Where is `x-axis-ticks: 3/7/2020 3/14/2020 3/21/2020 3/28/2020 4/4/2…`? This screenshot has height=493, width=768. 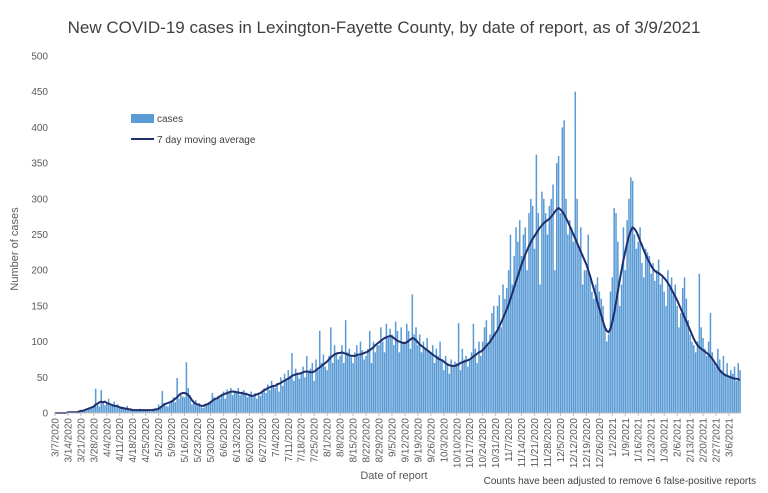 x-axis-ticks: 3/7/2020 3/14/2020 3/21/2020 3/28/2020 4/4/2… is located at coordinates (392, 440).